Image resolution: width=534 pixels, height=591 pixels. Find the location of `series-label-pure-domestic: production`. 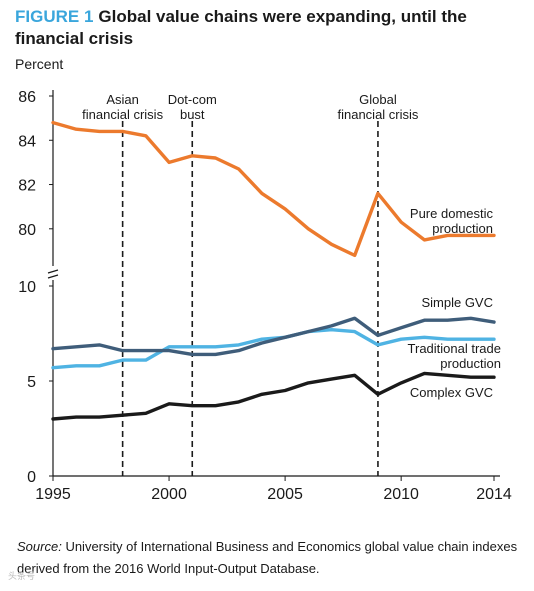

series-label-pure-domestic: production is located at coordinates (462, 228).